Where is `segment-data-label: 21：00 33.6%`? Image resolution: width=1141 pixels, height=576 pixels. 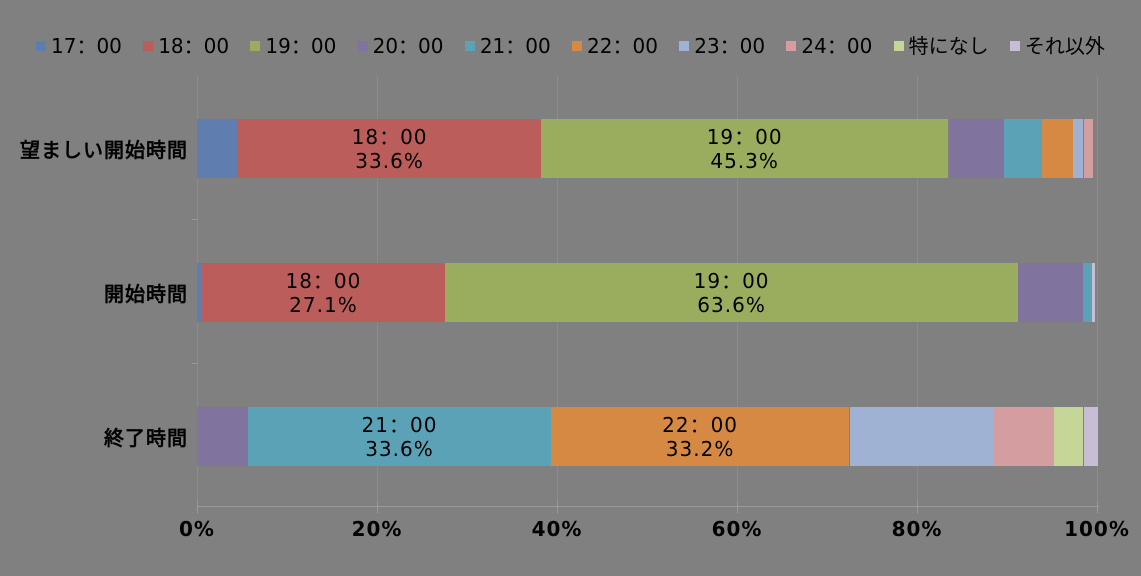 segment-data-label: 21：00 33.6% is located at coordinates (399, 436).